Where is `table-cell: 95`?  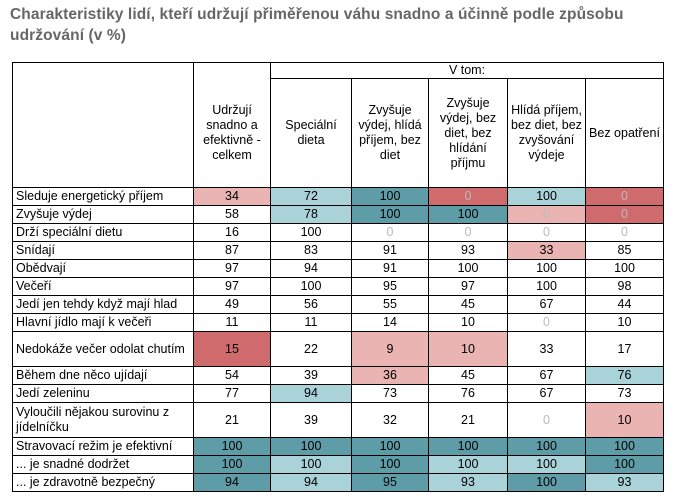 table-cell: 95 is located at coordinates (390, 286).